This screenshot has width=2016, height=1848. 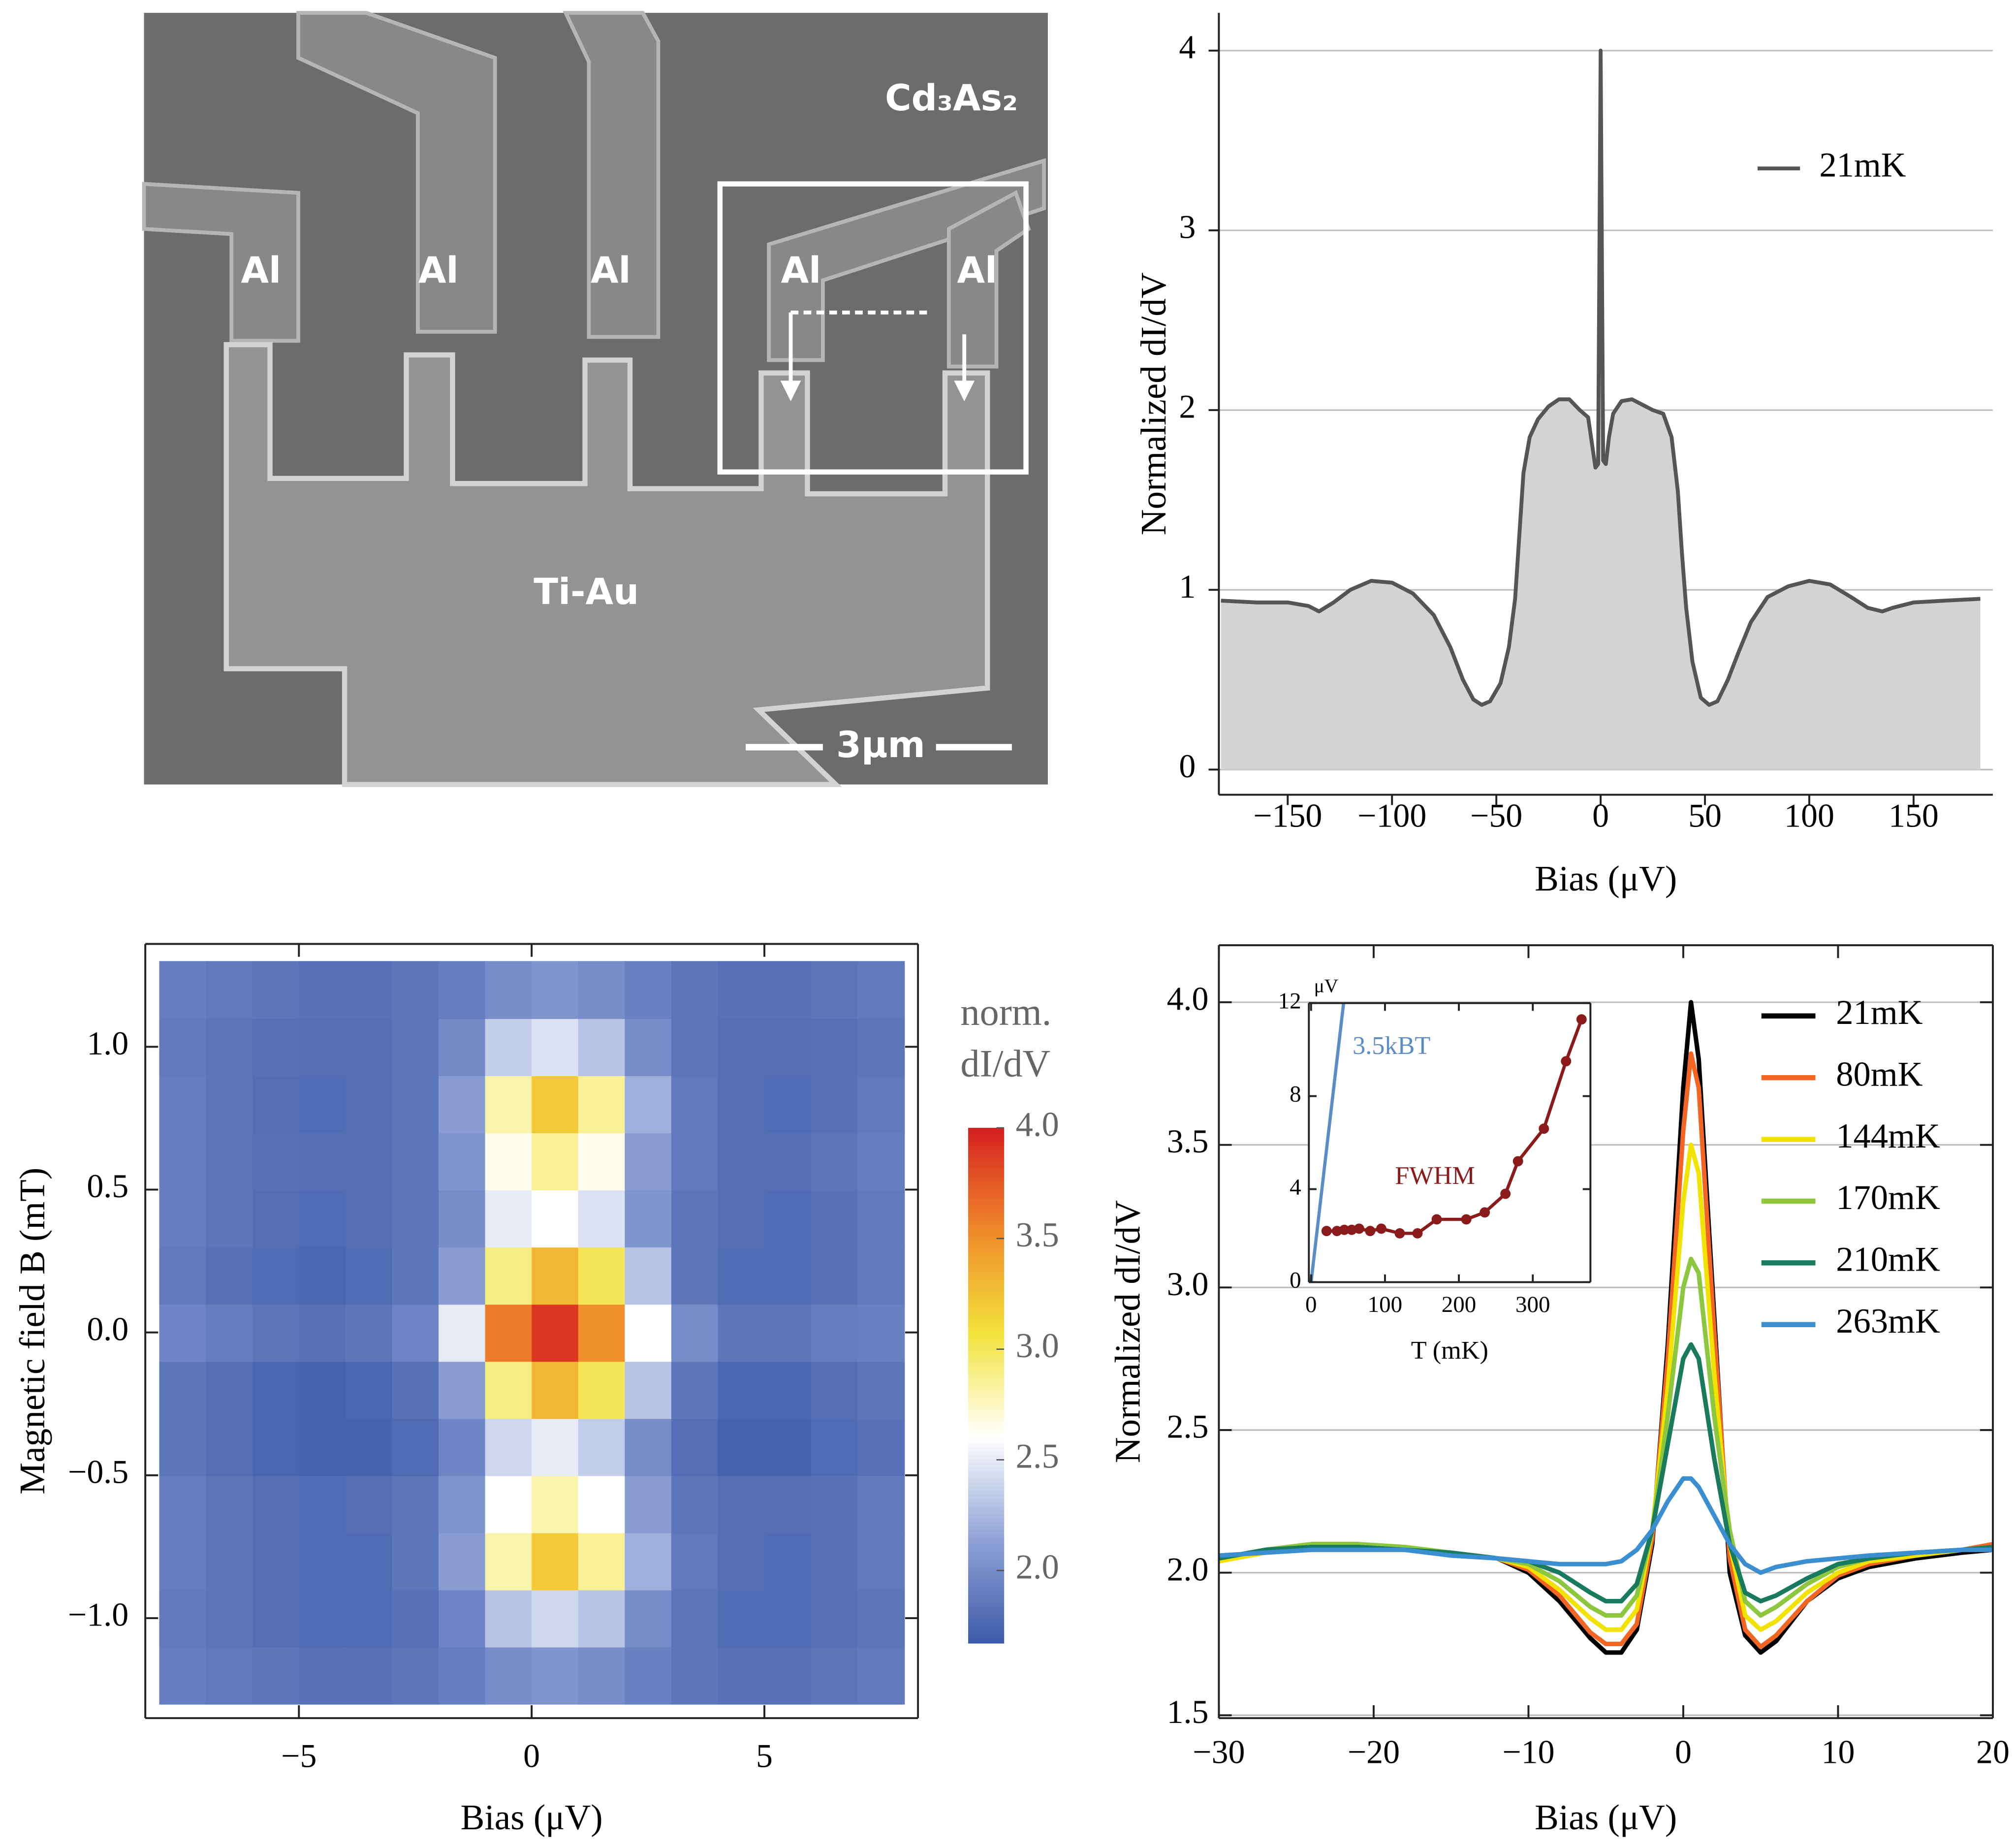 I want to click on y-tick-label: 12, so click(x=1289, y=1001).